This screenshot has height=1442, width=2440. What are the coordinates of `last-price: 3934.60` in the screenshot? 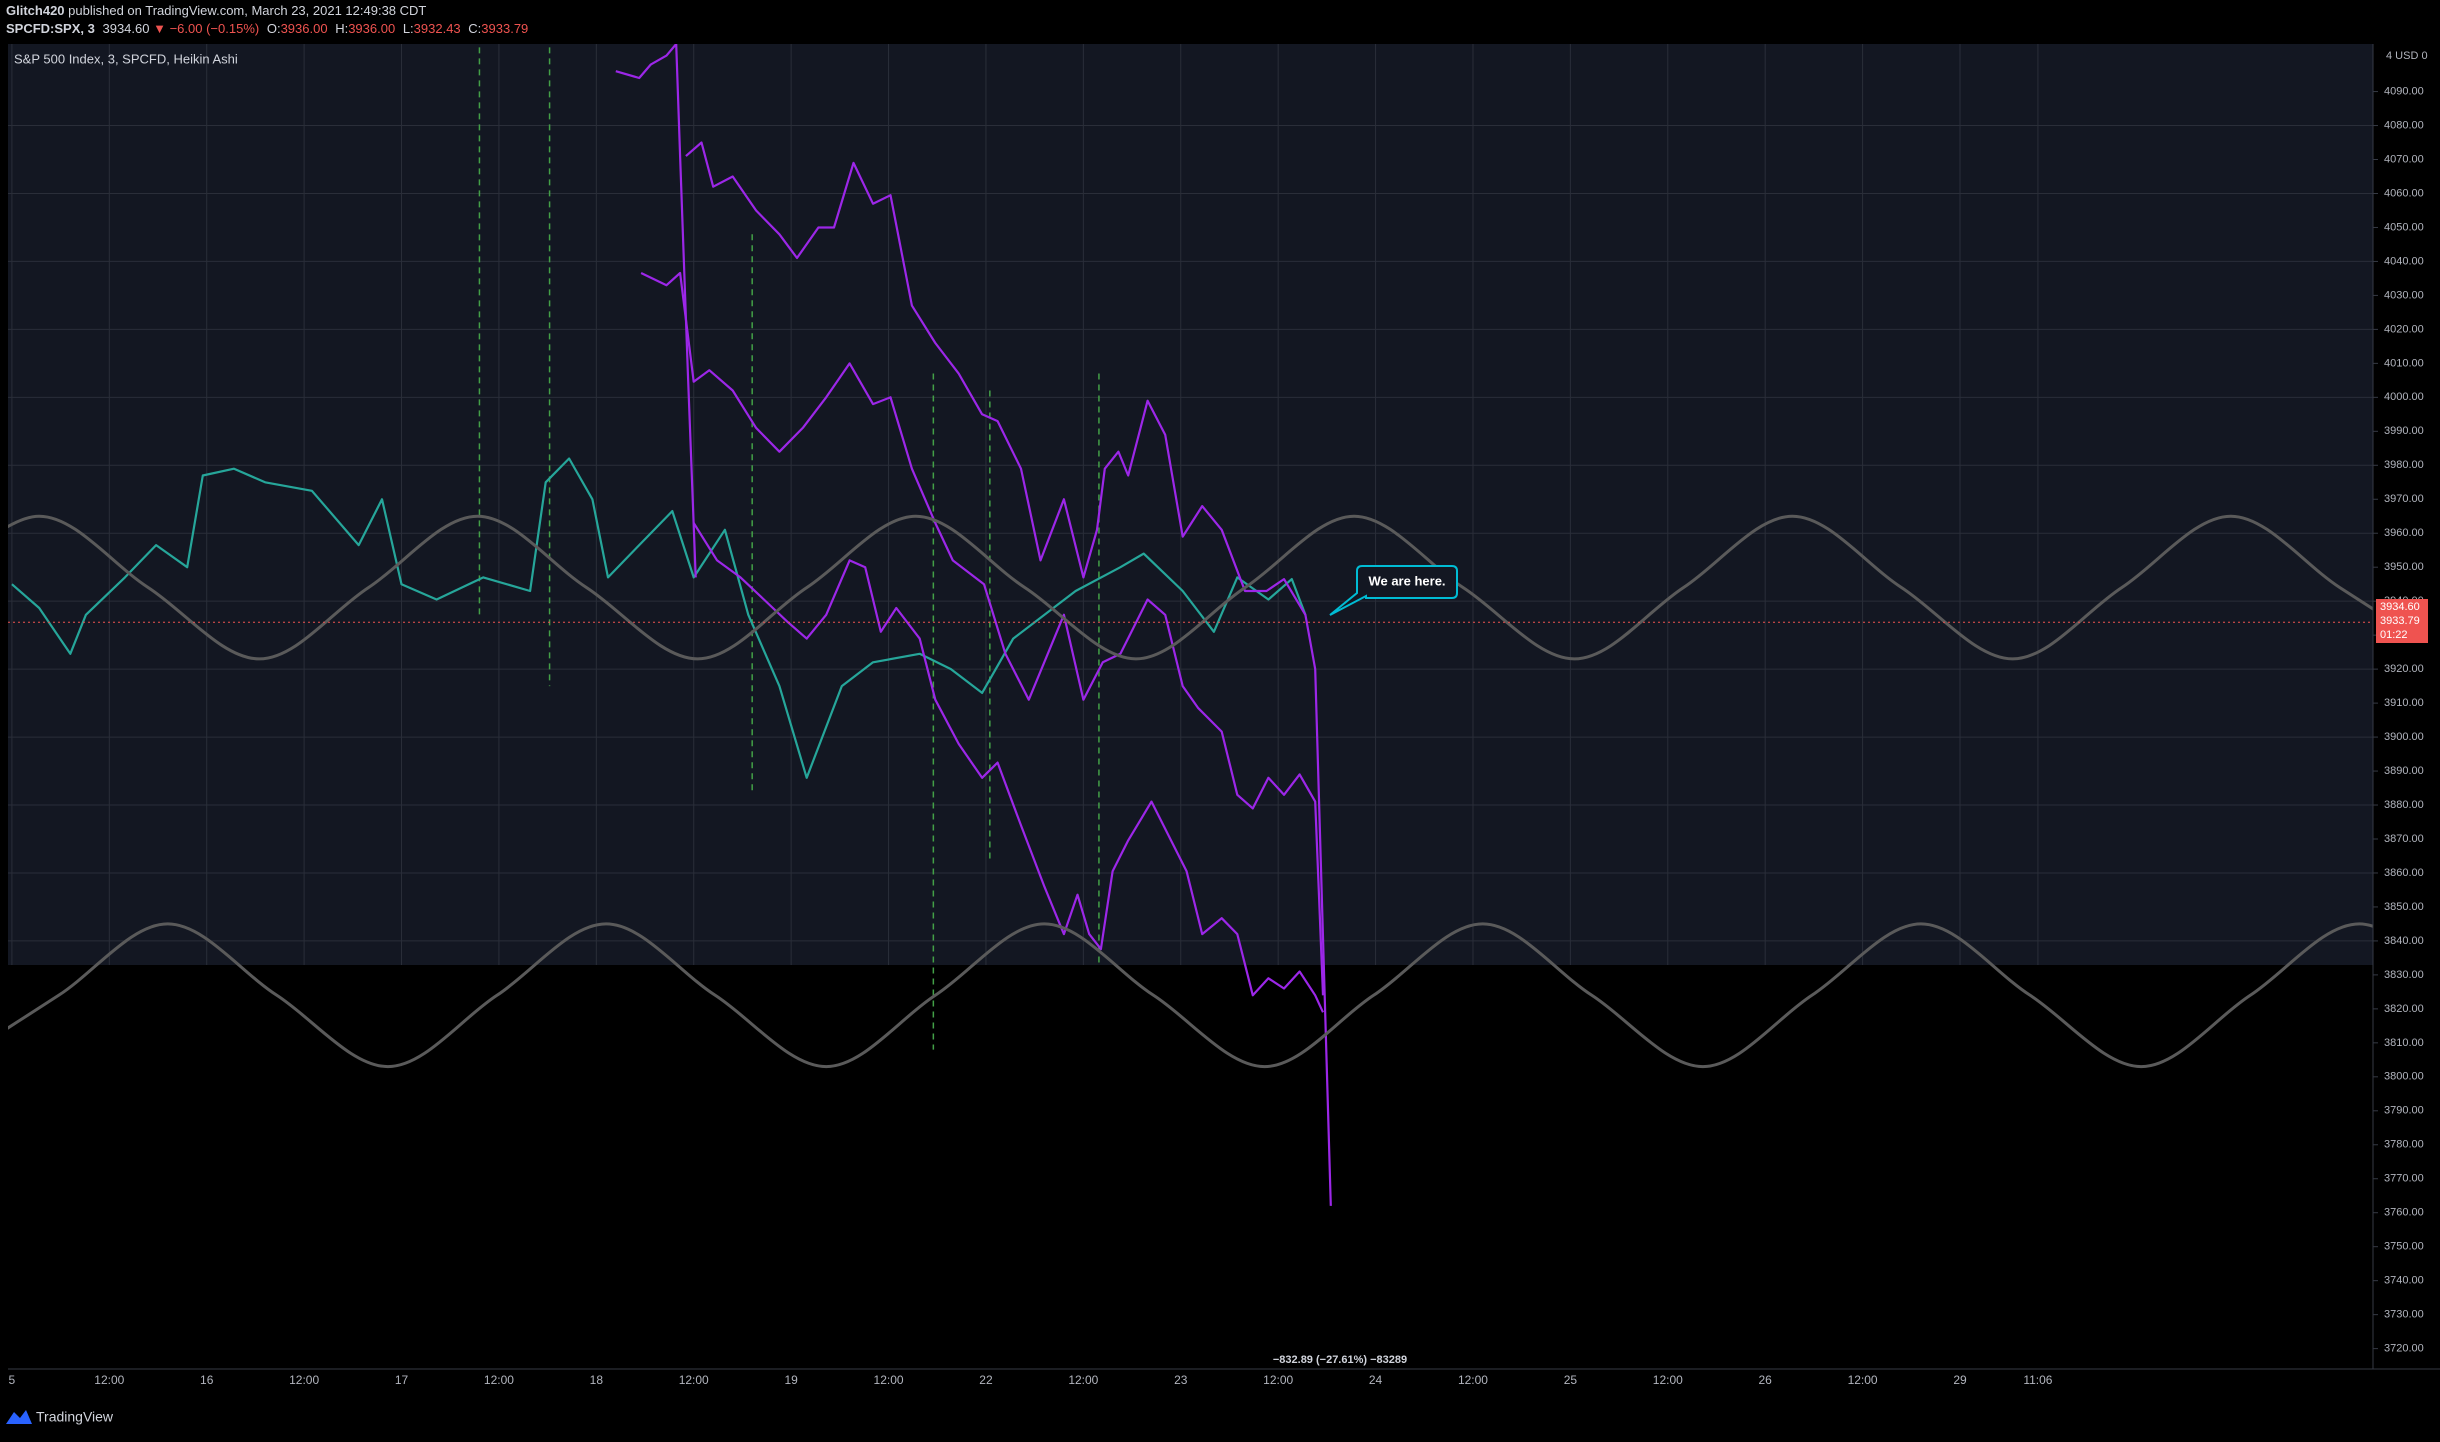 It's located at (125, 28).